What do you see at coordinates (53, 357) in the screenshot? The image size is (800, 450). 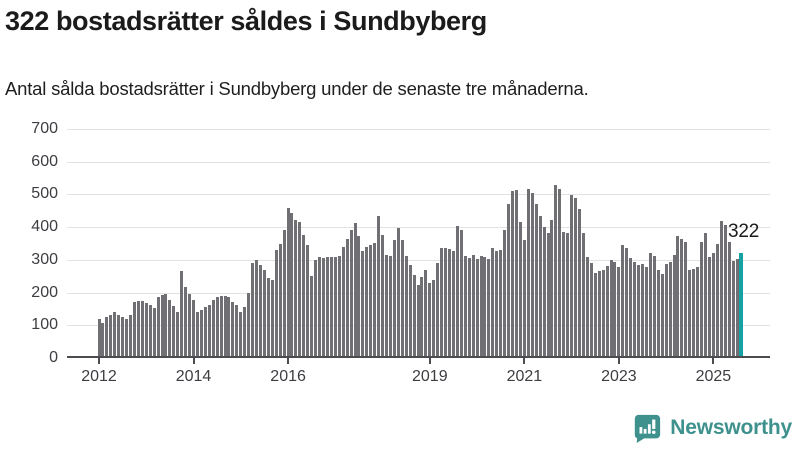 I see `y-axis-label: 0` at bounding box center [53, 357].